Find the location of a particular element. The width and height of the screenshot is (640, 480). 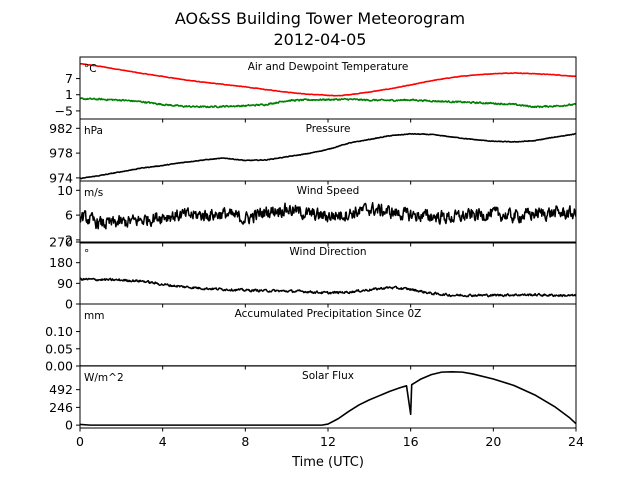

y-tick-label: 2 is located at coordinates (69, 239).